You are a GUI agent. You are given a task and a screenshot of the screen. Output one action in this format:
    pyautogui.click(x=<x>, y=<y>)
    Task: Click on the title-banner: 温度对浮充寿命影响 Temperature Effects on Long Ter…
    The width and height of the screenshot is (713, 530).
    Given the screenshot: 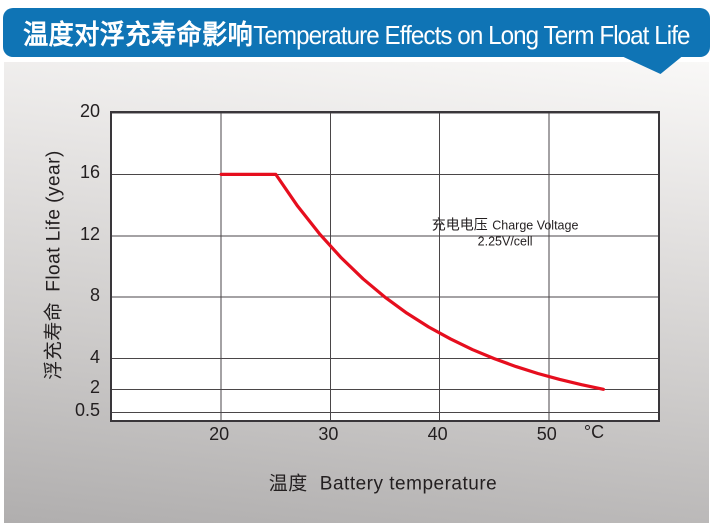 What is the action you would take?
    pyautogui.click(x=356, y=32)
    